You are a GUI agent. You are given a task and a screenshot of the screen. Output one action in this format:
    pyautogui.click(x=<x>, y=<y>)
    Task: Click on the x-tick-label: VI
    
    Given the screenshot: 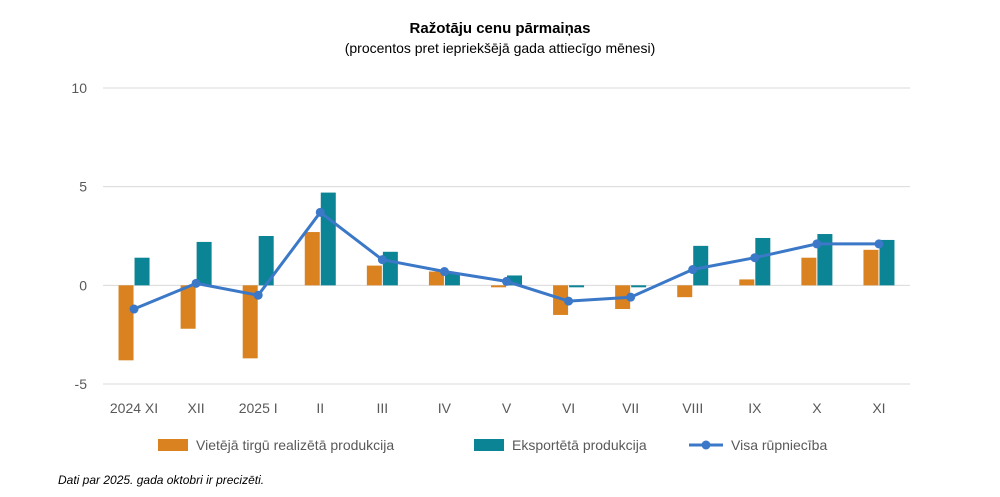 What is the action you would take?
    pyautogui.click(x=568, y=408)
    